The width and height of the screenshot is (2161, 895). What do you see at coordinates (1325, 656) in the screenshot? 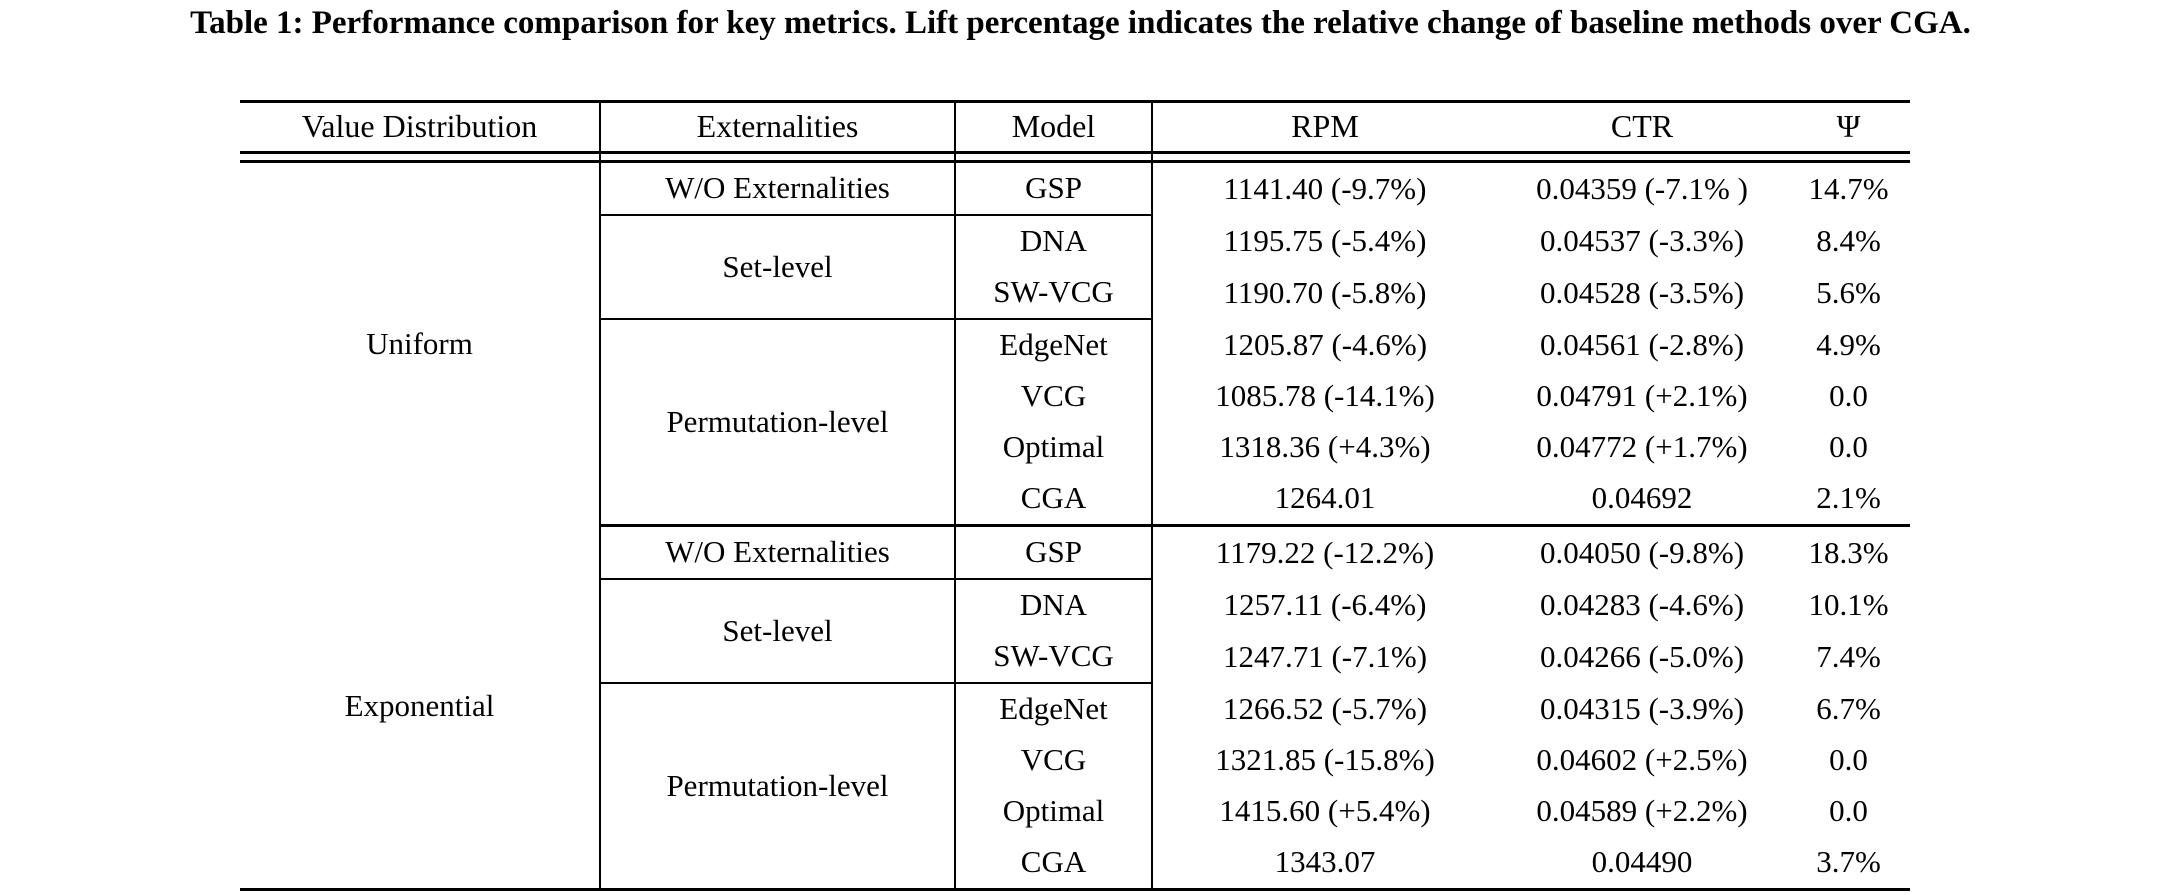
I see `cell-rpm: 1247.71 (-7.1%)` at bounding box center [1325, 656].